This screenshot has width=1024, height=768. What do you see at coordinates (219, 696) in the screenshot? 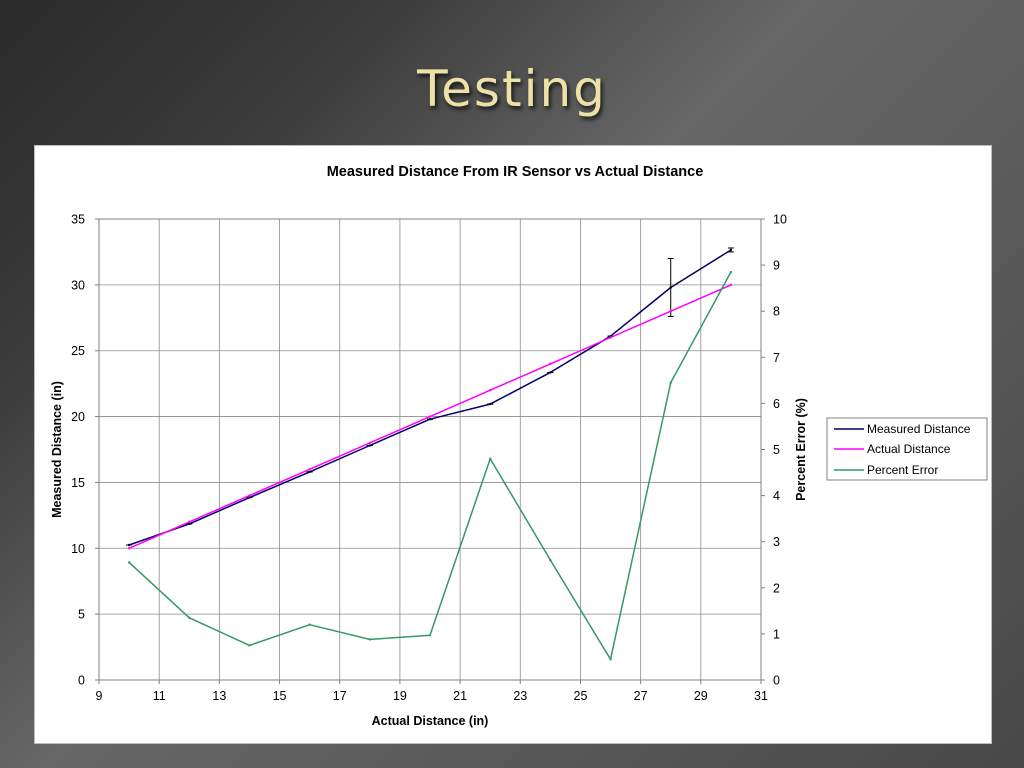
I see `x-tick-label: 13` at bounding box center [219, 696].